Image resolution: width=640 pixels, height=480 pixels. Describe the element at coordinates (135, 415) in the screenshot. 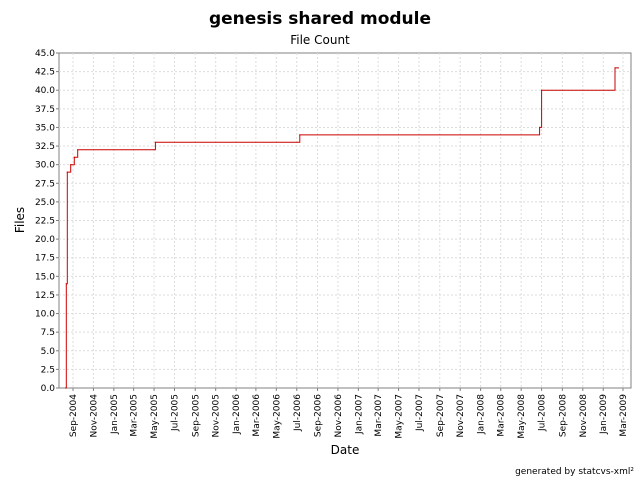

I see `x-tick-label: Mar-2005` at that location.